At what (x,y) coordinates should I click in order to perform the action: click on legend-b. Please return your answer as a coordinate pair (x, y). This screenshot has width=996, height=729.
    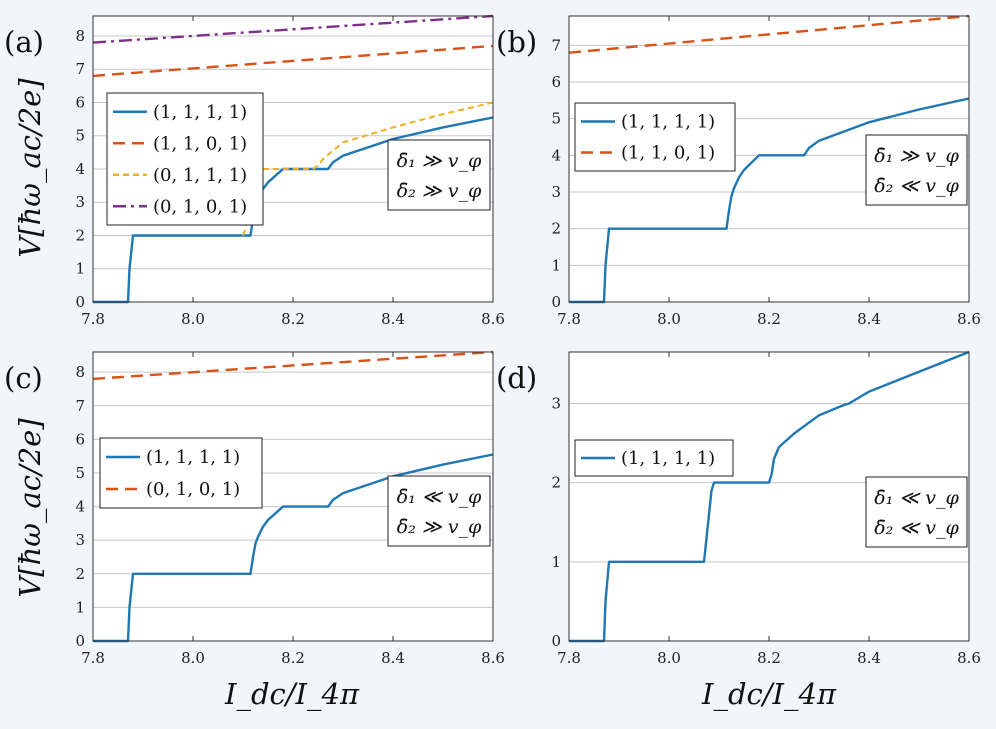
    Looking at the image, I should click on (655, 137).